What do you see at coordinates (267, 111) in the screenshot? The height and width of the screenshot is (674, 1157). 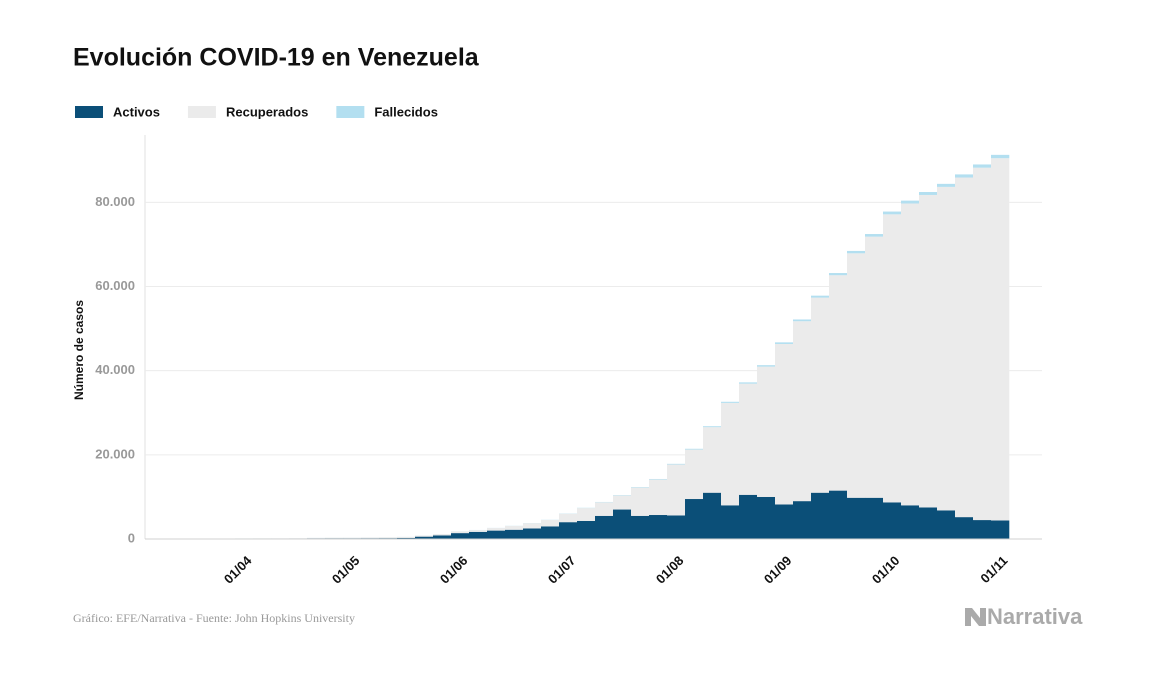 I see `legend-label: Recuperados` at bounding box center [267, 111].